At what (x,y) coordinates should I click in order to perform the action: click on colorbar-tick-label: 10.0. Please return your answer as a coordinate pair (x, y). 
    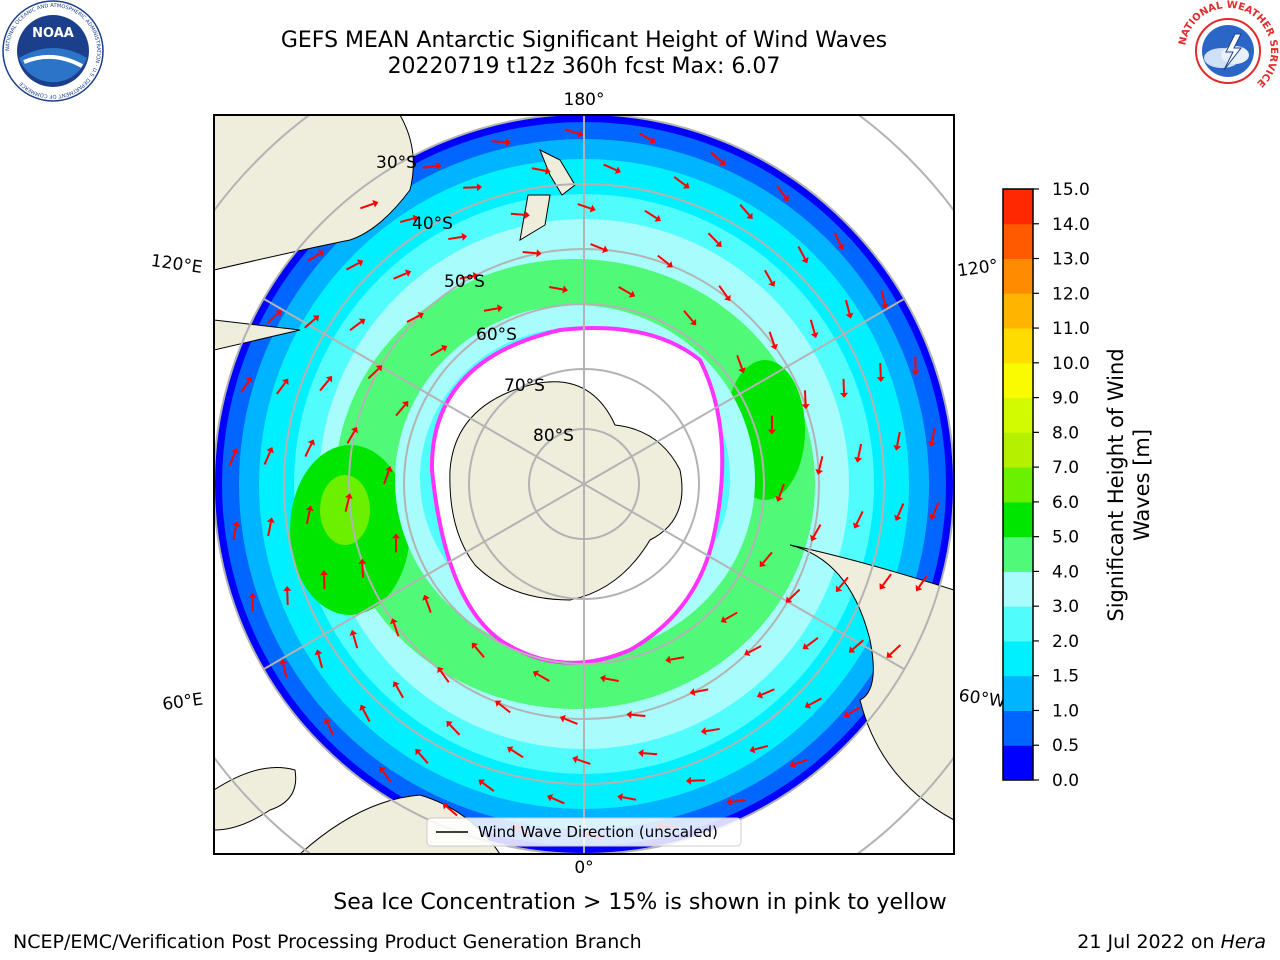
    Looking at the image, I should click on (1071, 364).